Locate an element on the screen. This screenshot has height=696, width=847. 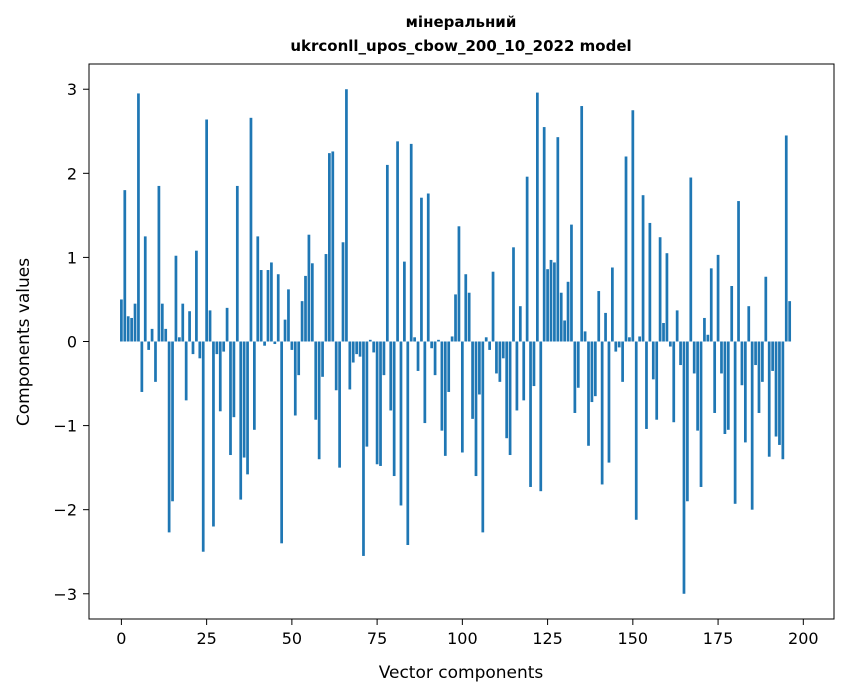
x-tick-label: 200 is located at coordinates (803, 638).